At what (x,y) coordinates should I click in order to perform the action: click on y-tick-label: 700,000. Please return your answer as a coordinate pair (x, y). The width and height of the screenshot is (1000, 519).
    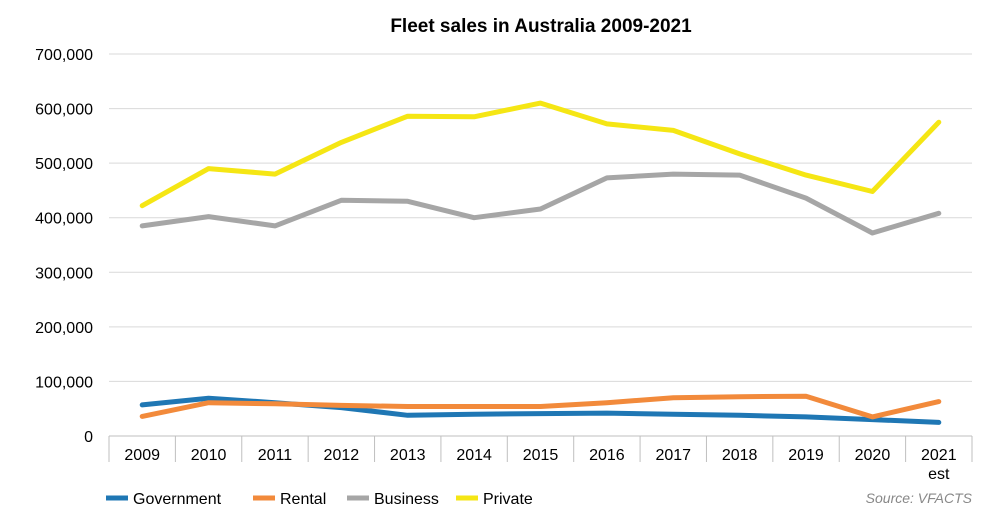
    Looking at the image, I should click on (64, 55).